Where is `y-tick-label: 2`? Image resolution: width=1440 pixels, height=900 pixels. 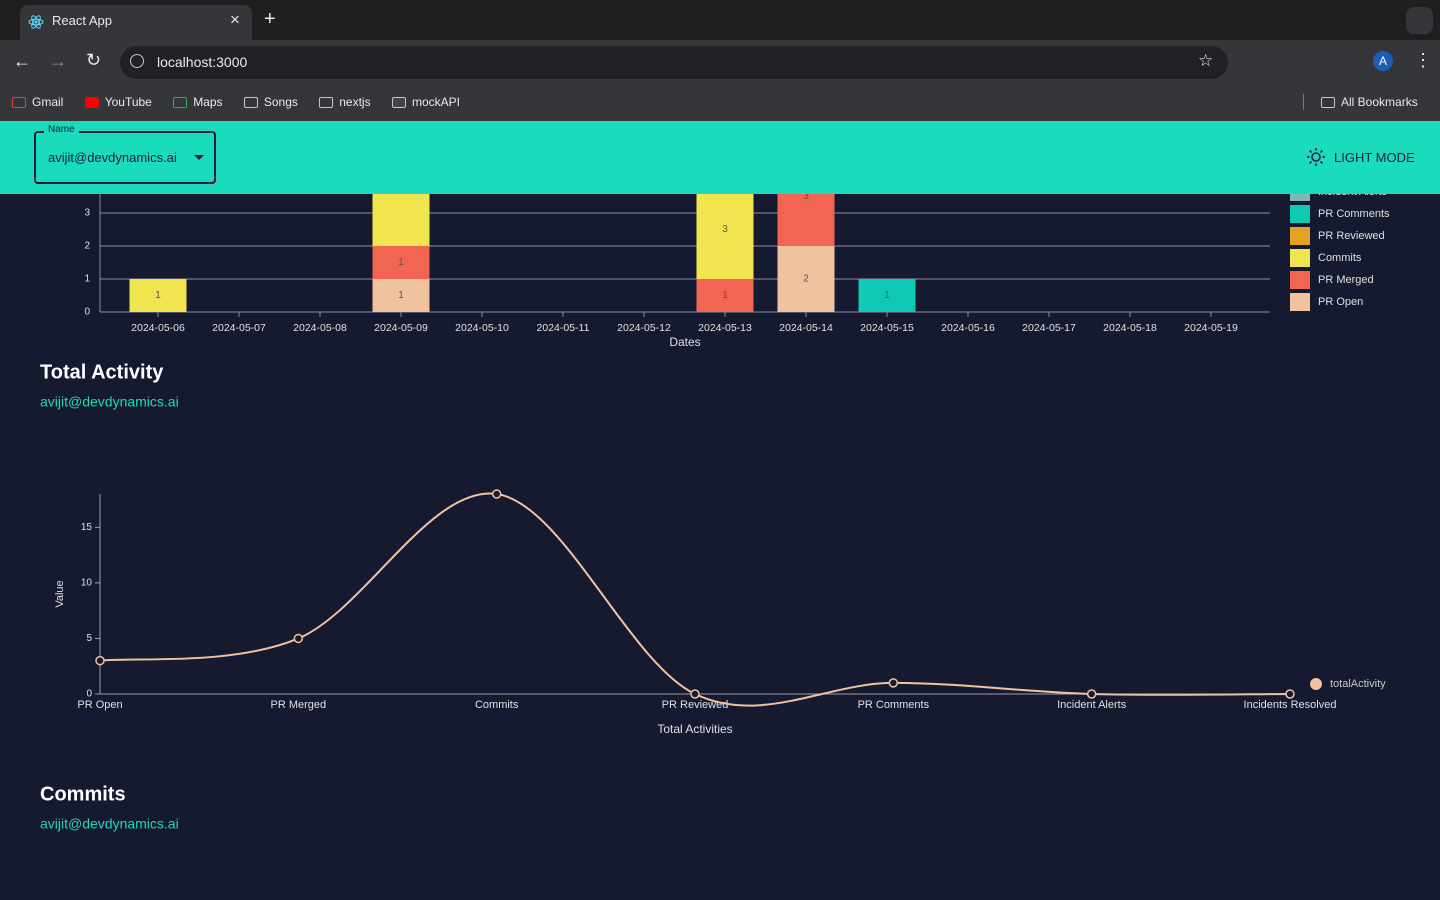
y-tick-label: 2 is located at coordinates (87, 246).